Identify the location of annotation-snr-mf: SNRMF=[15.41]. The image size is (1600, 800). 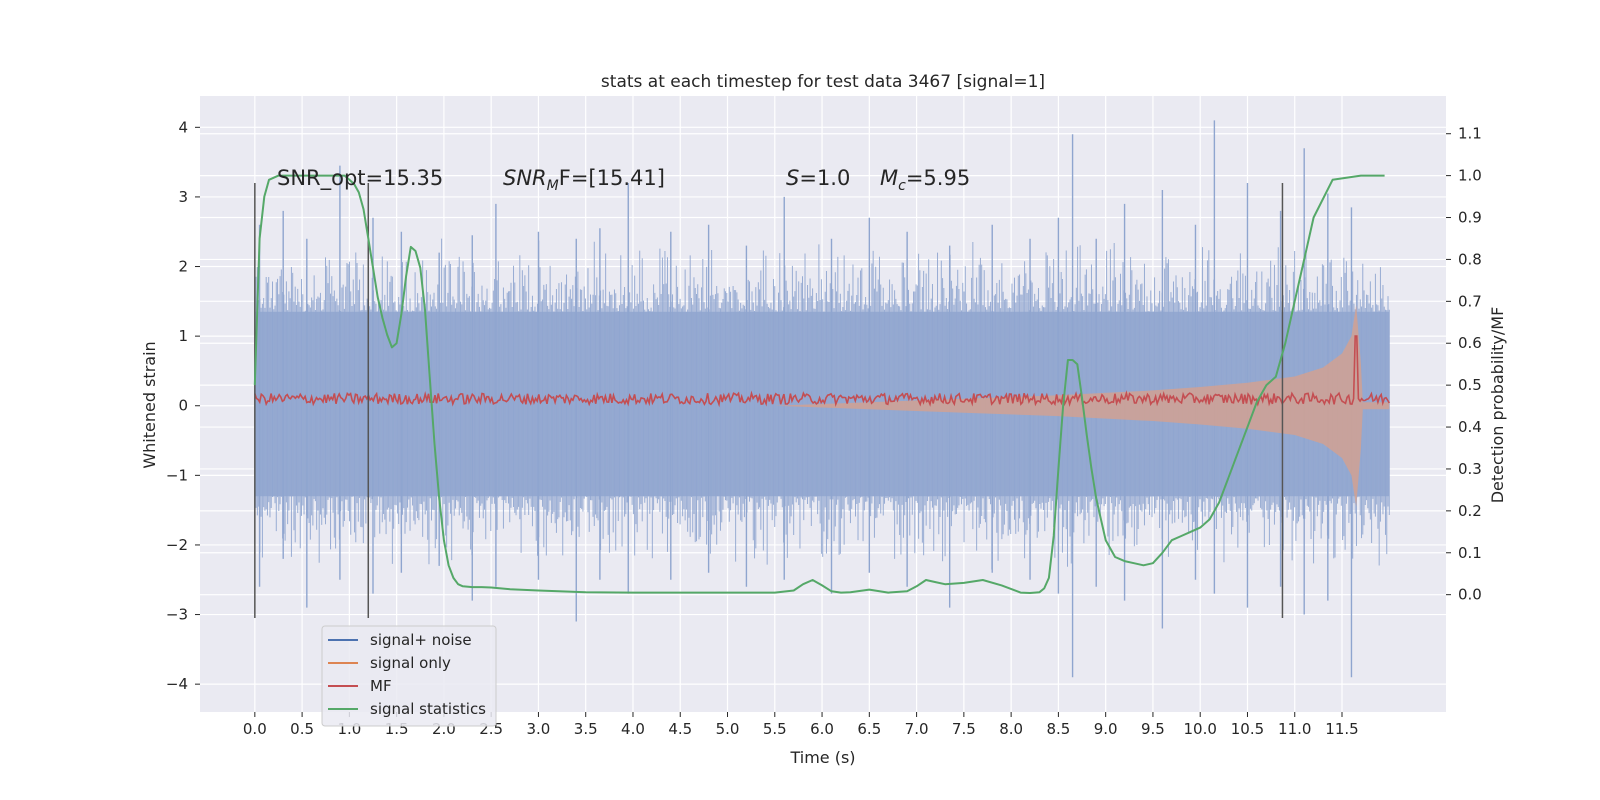
(584, 180).